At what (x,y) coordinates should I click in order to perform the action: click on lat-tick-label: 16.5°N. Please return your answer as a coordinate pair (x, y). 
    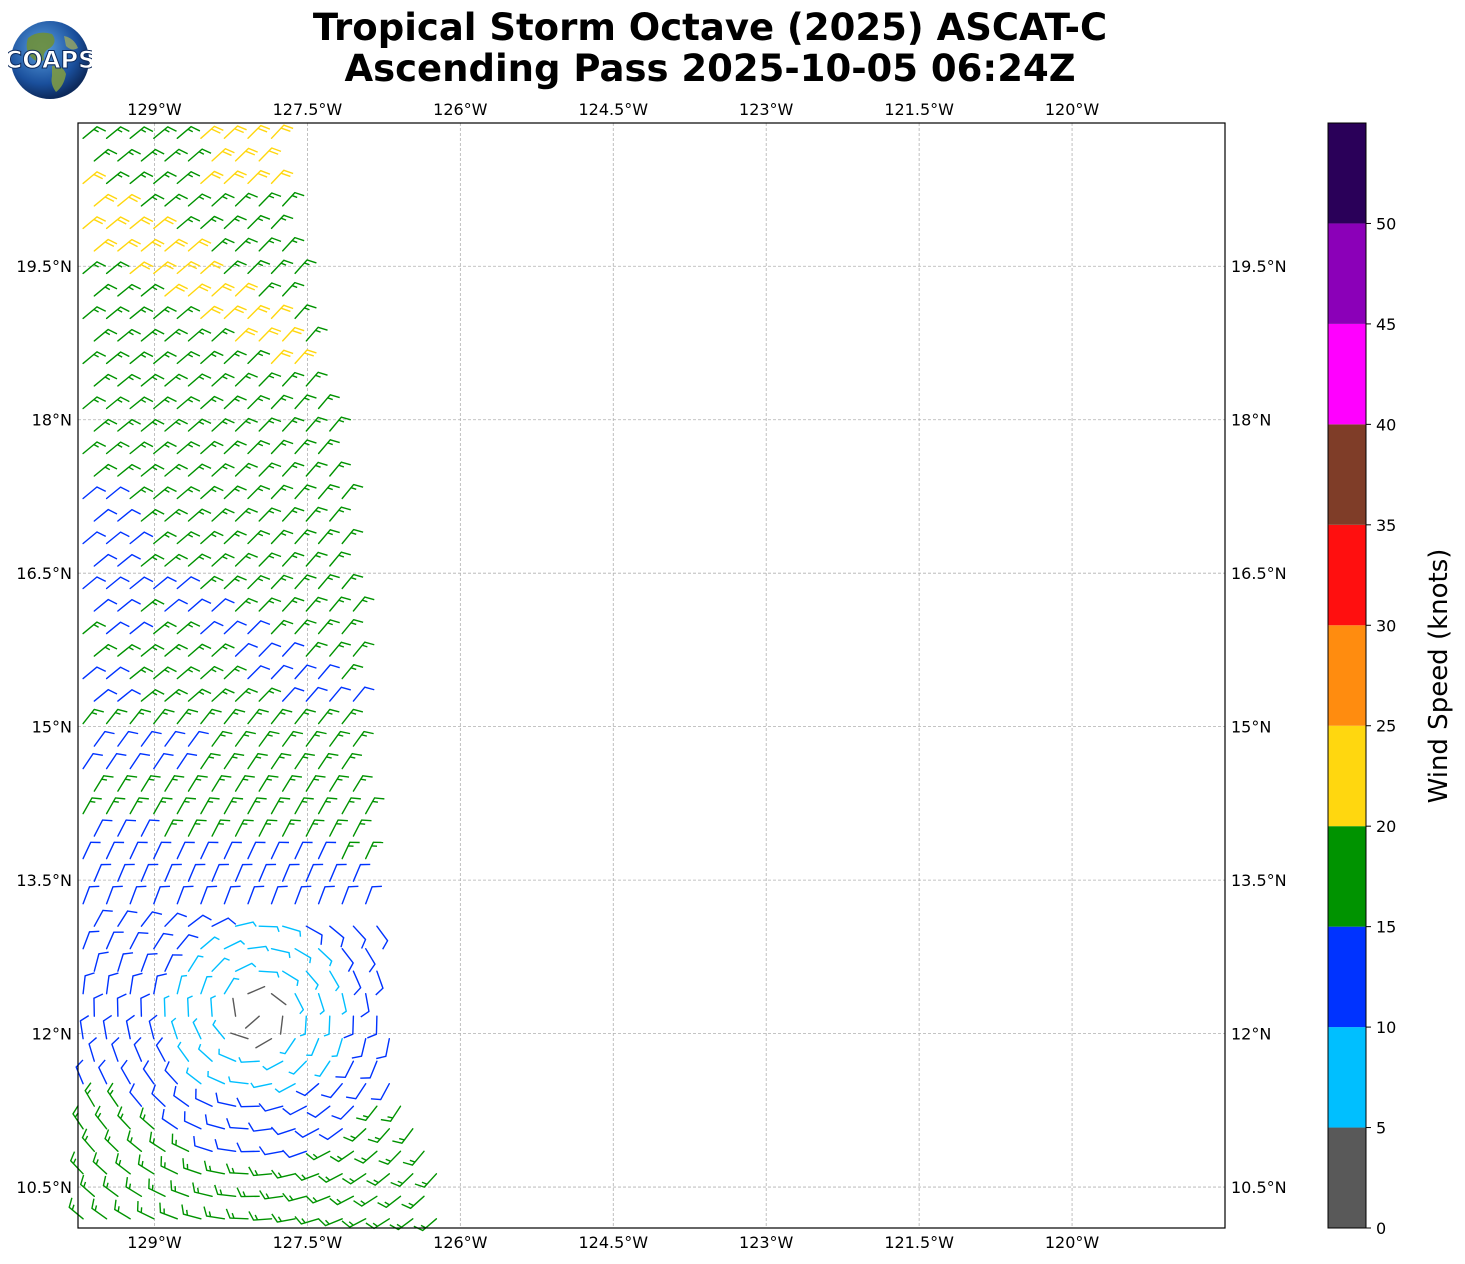
    Looking at the image, I should click on (44, 573).